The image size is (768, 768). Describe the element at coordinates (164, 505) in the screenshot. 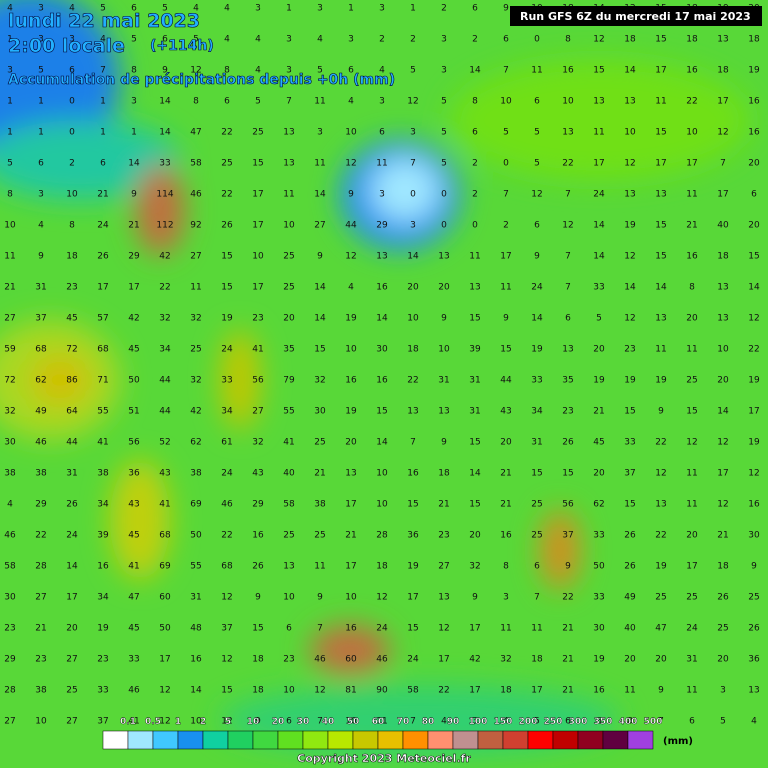

I see `grid-value: 41` at that location.